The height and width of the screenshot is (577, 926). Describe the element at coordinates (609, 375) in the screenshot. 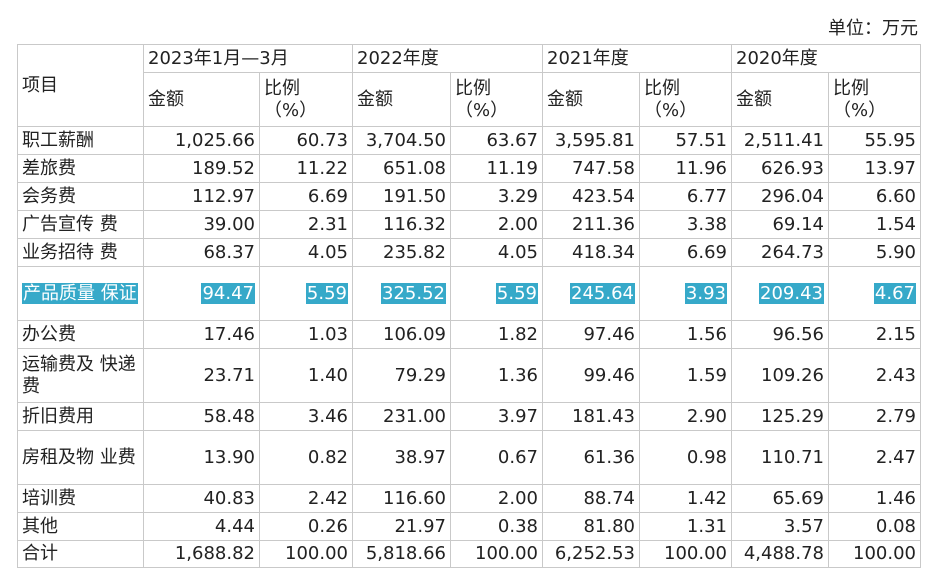

I see `cell-value: 99.46` at that location.